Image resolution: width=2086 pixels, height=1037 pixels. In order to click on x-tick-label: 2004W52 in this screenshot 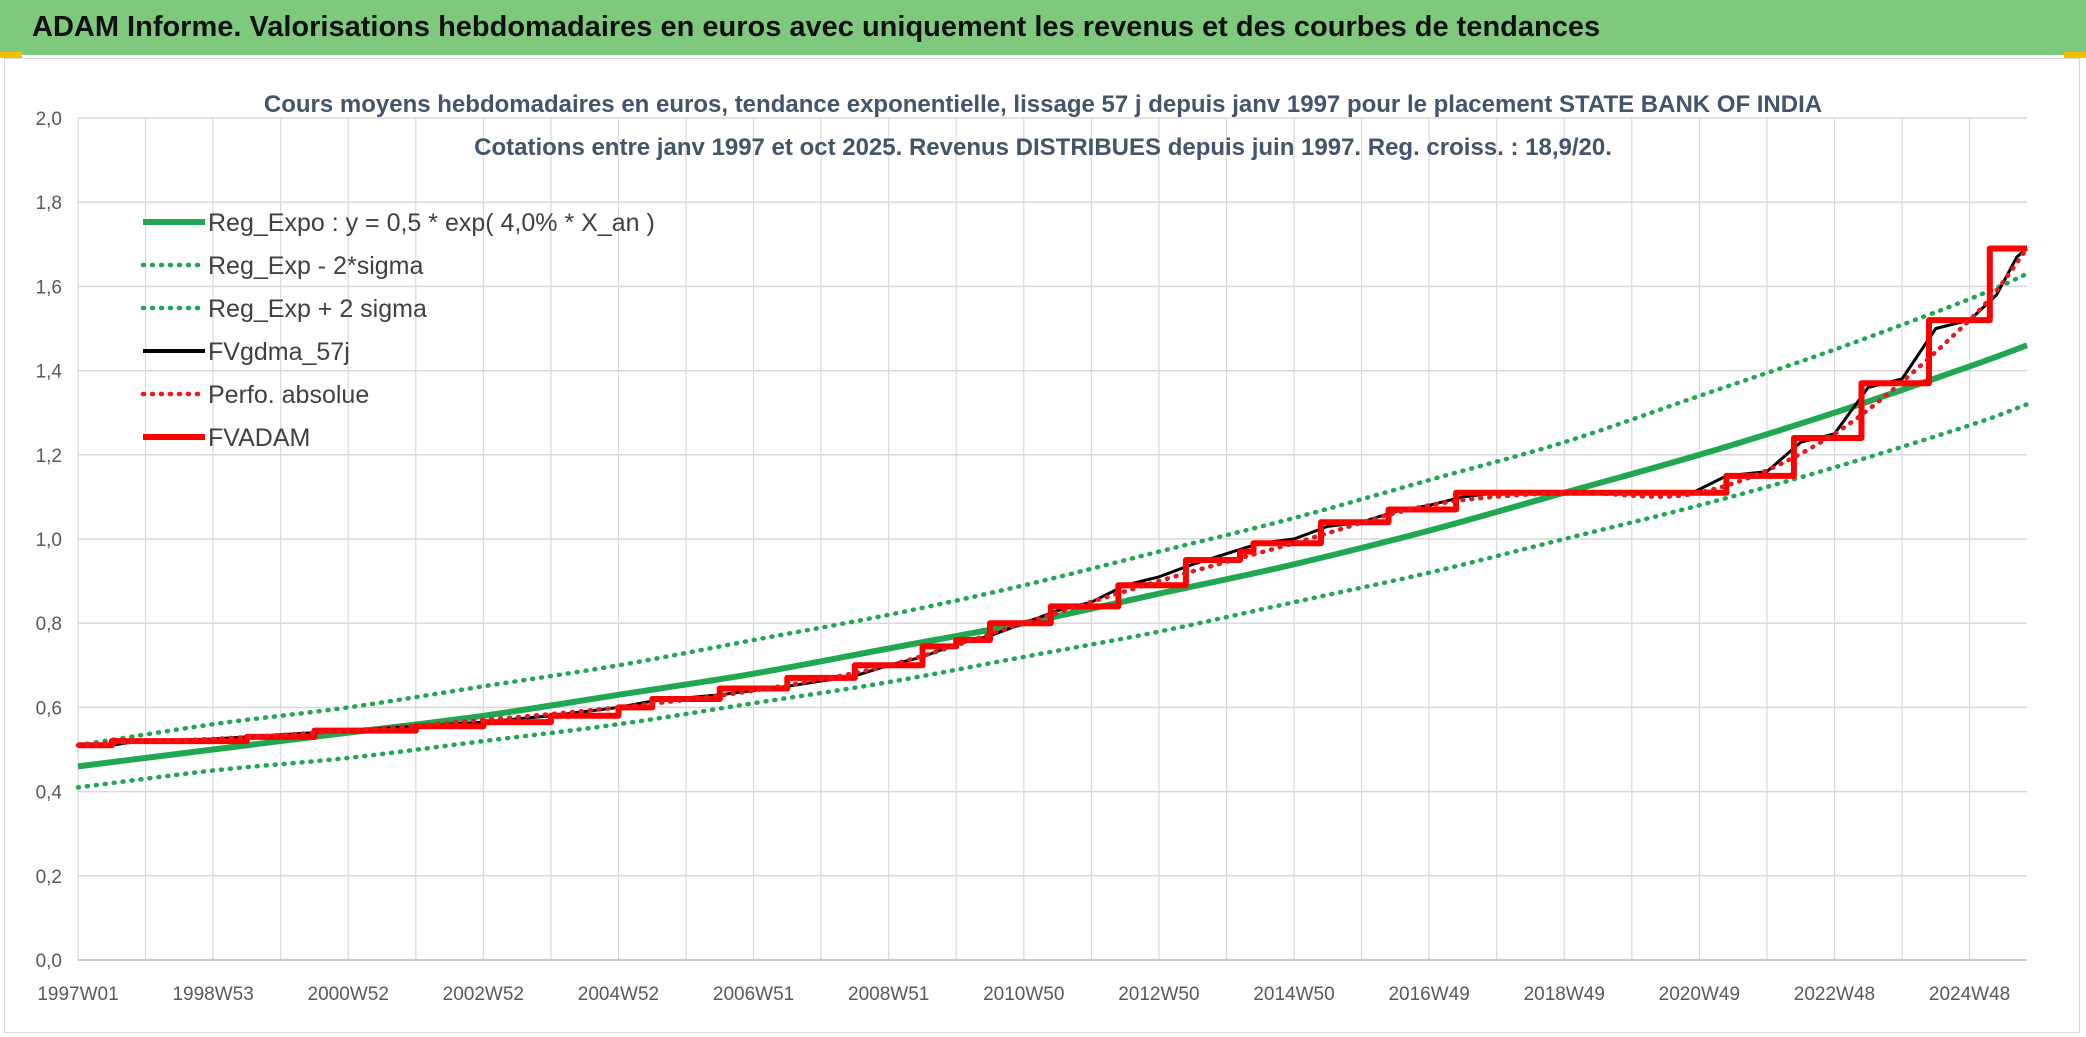, I will do `click(618, 994)`.